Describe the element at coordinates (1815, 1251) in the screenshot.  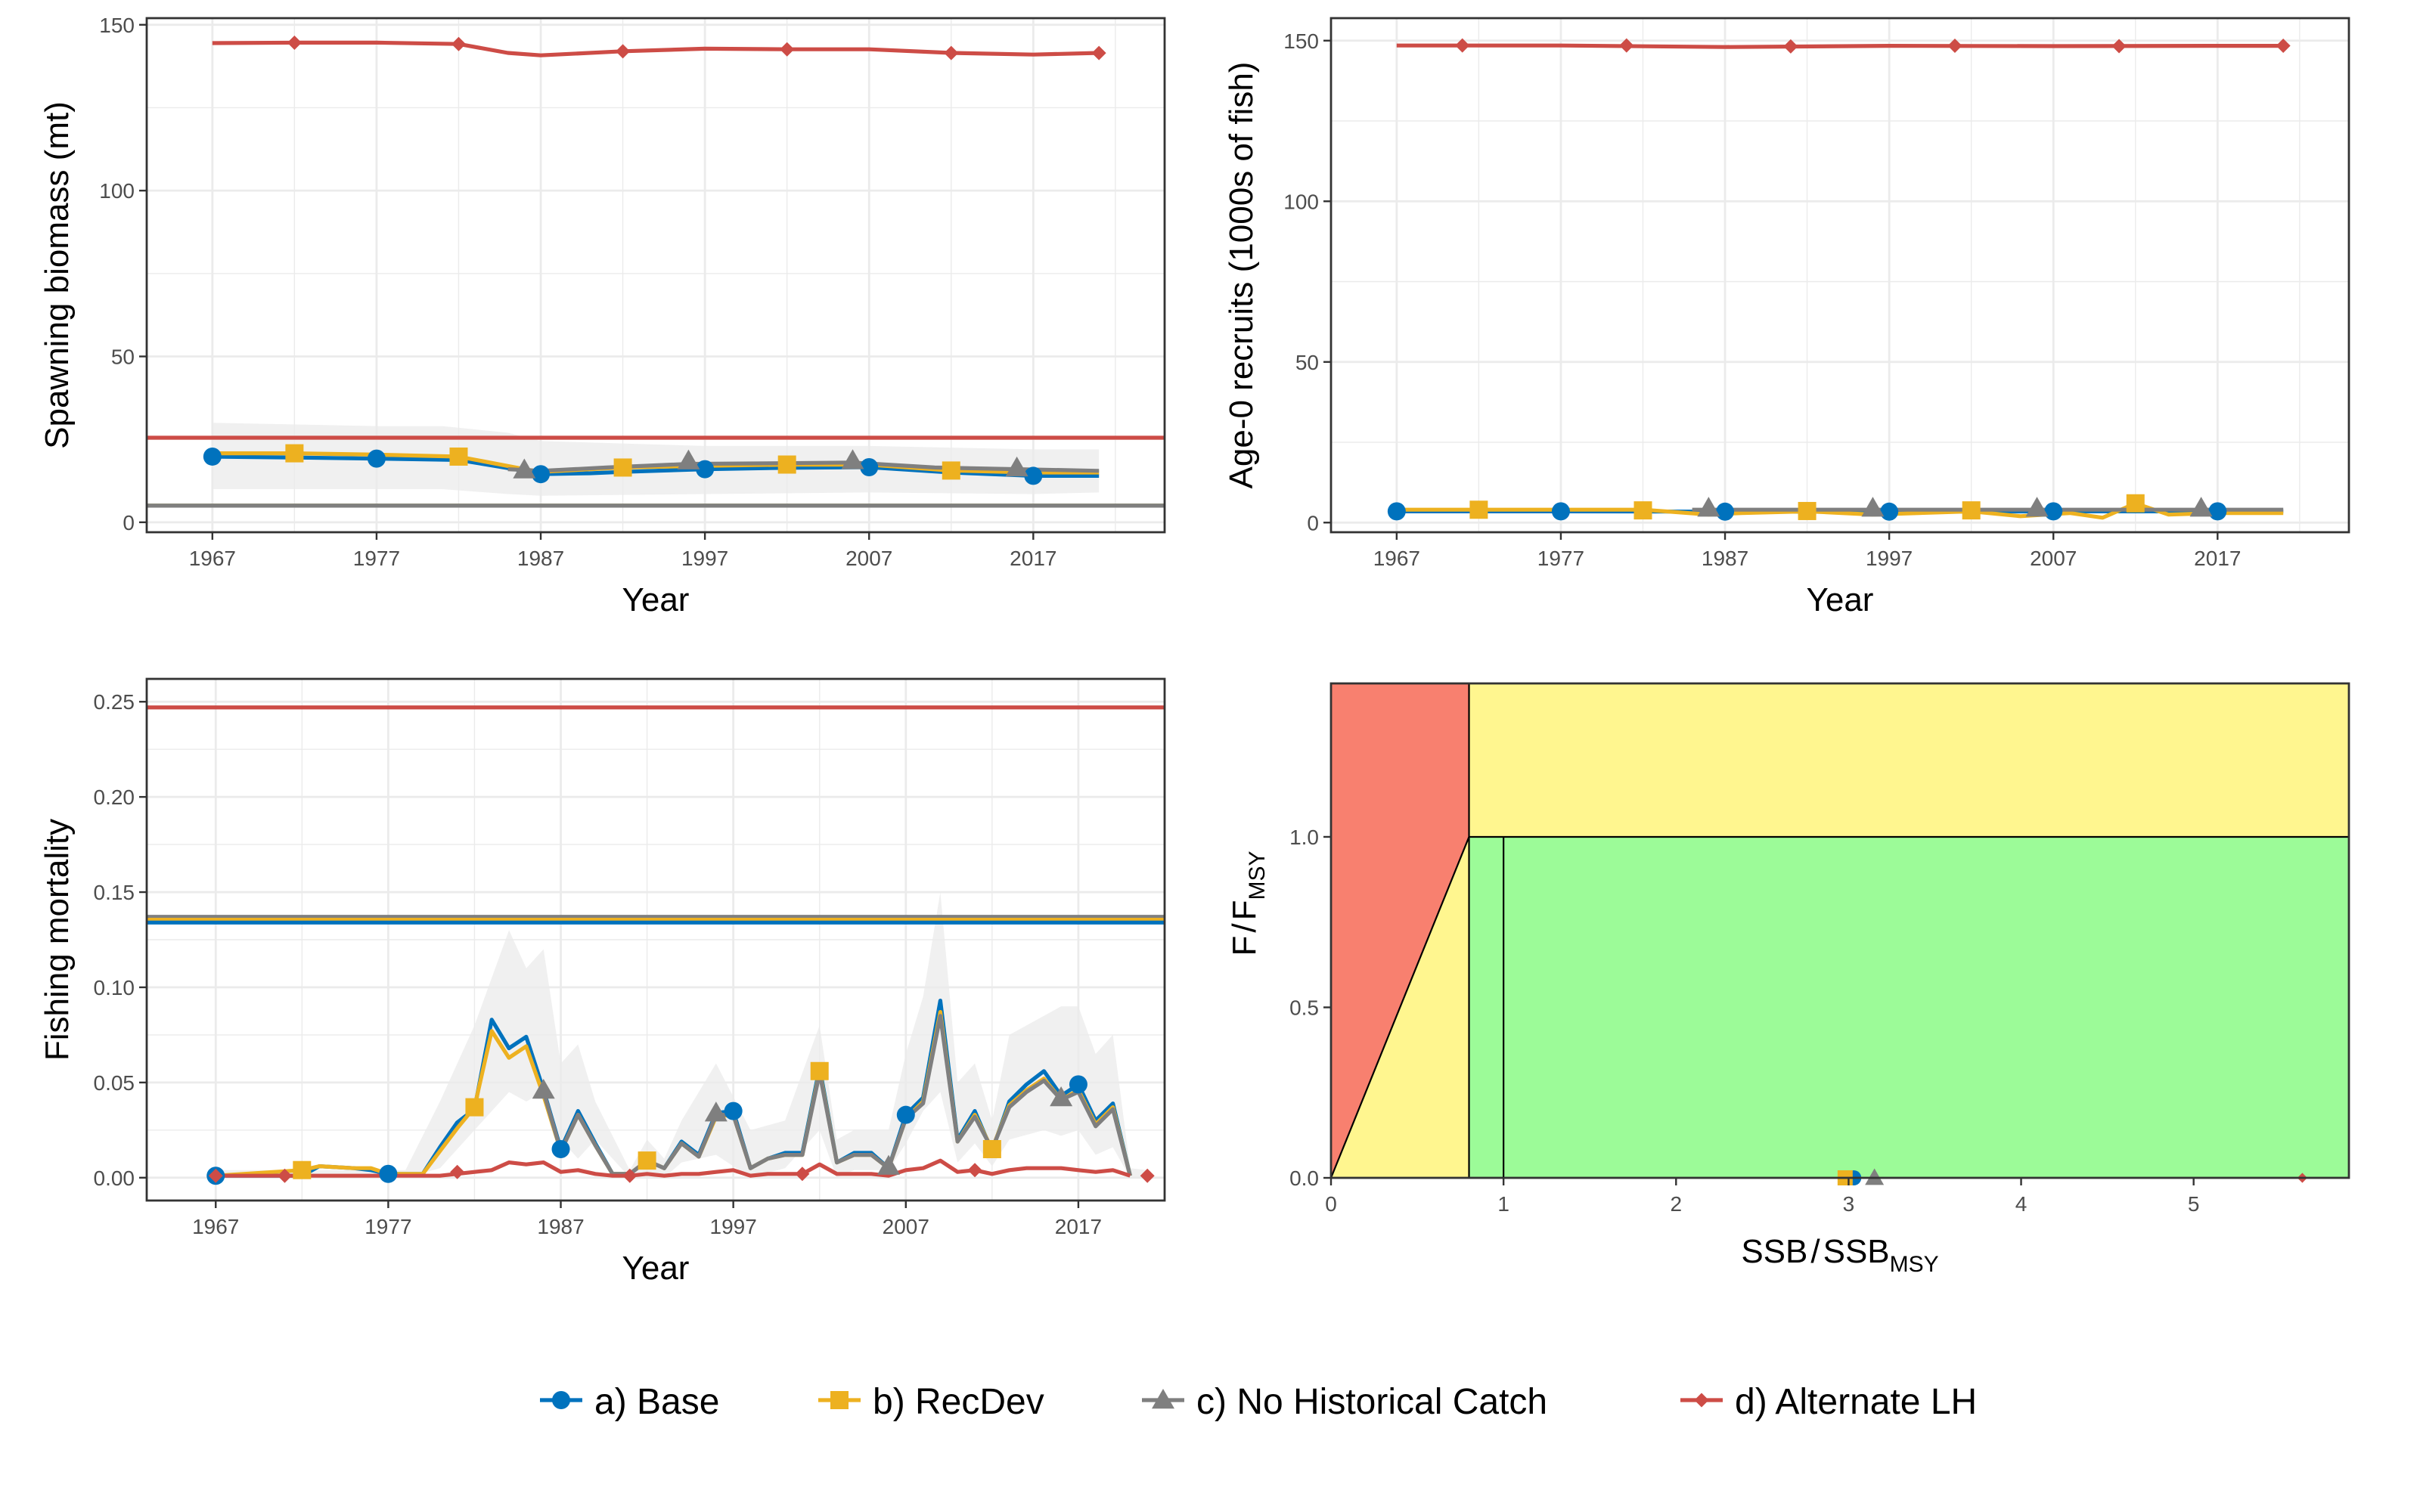
I see `x-axis-title-slash: /` at that location.